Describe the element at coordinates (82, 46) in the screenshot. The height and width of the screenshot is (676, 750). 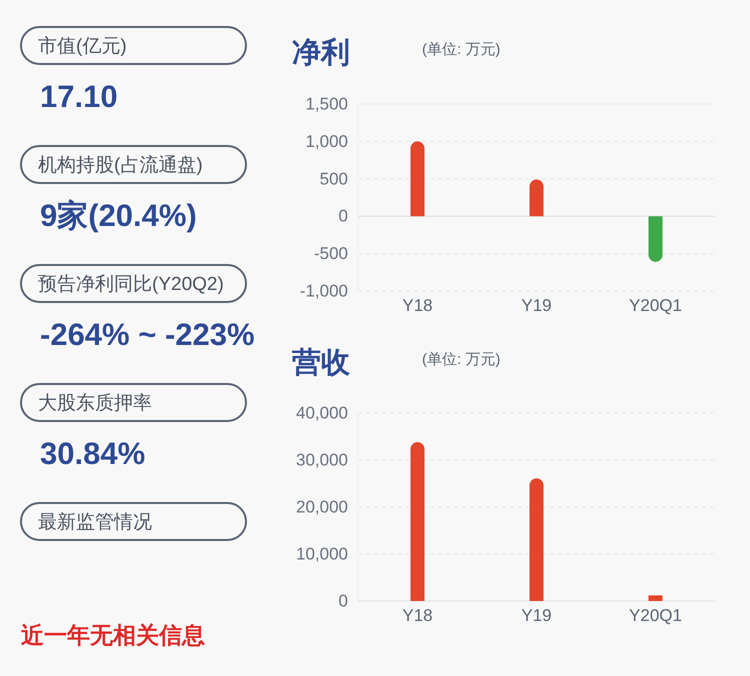
I see `text: 市值(亿元)` at that location.